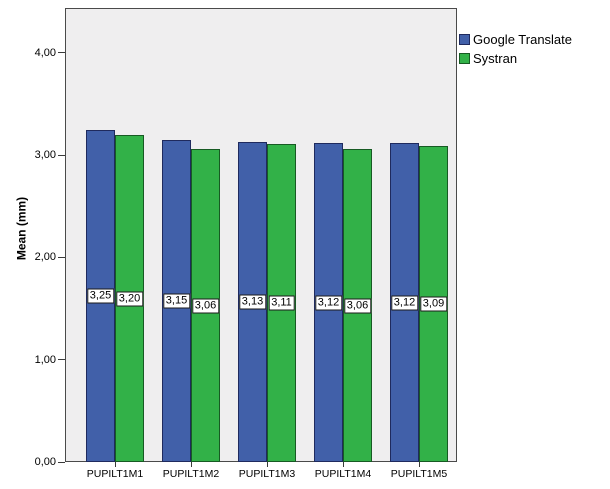  Describe the element at coordinates (343, 474) in the screenshot. I see `x-tick-label-pupilt1m4: PUPILT1M4` at that location.